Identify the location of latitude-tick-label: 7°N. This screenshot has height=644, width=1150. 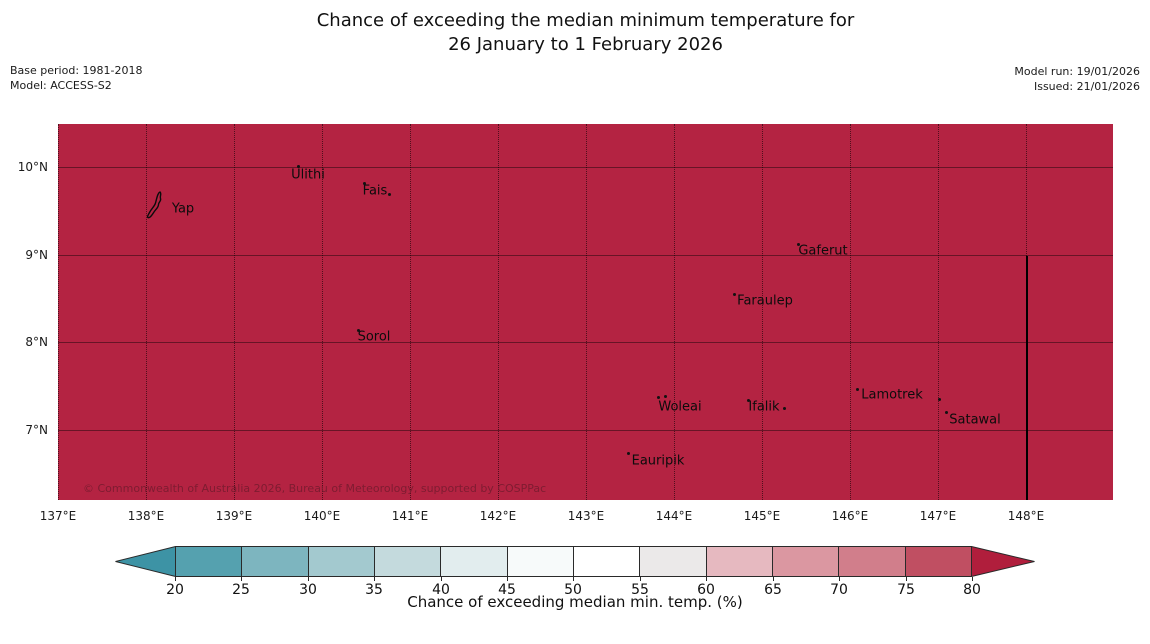
(36, 430).